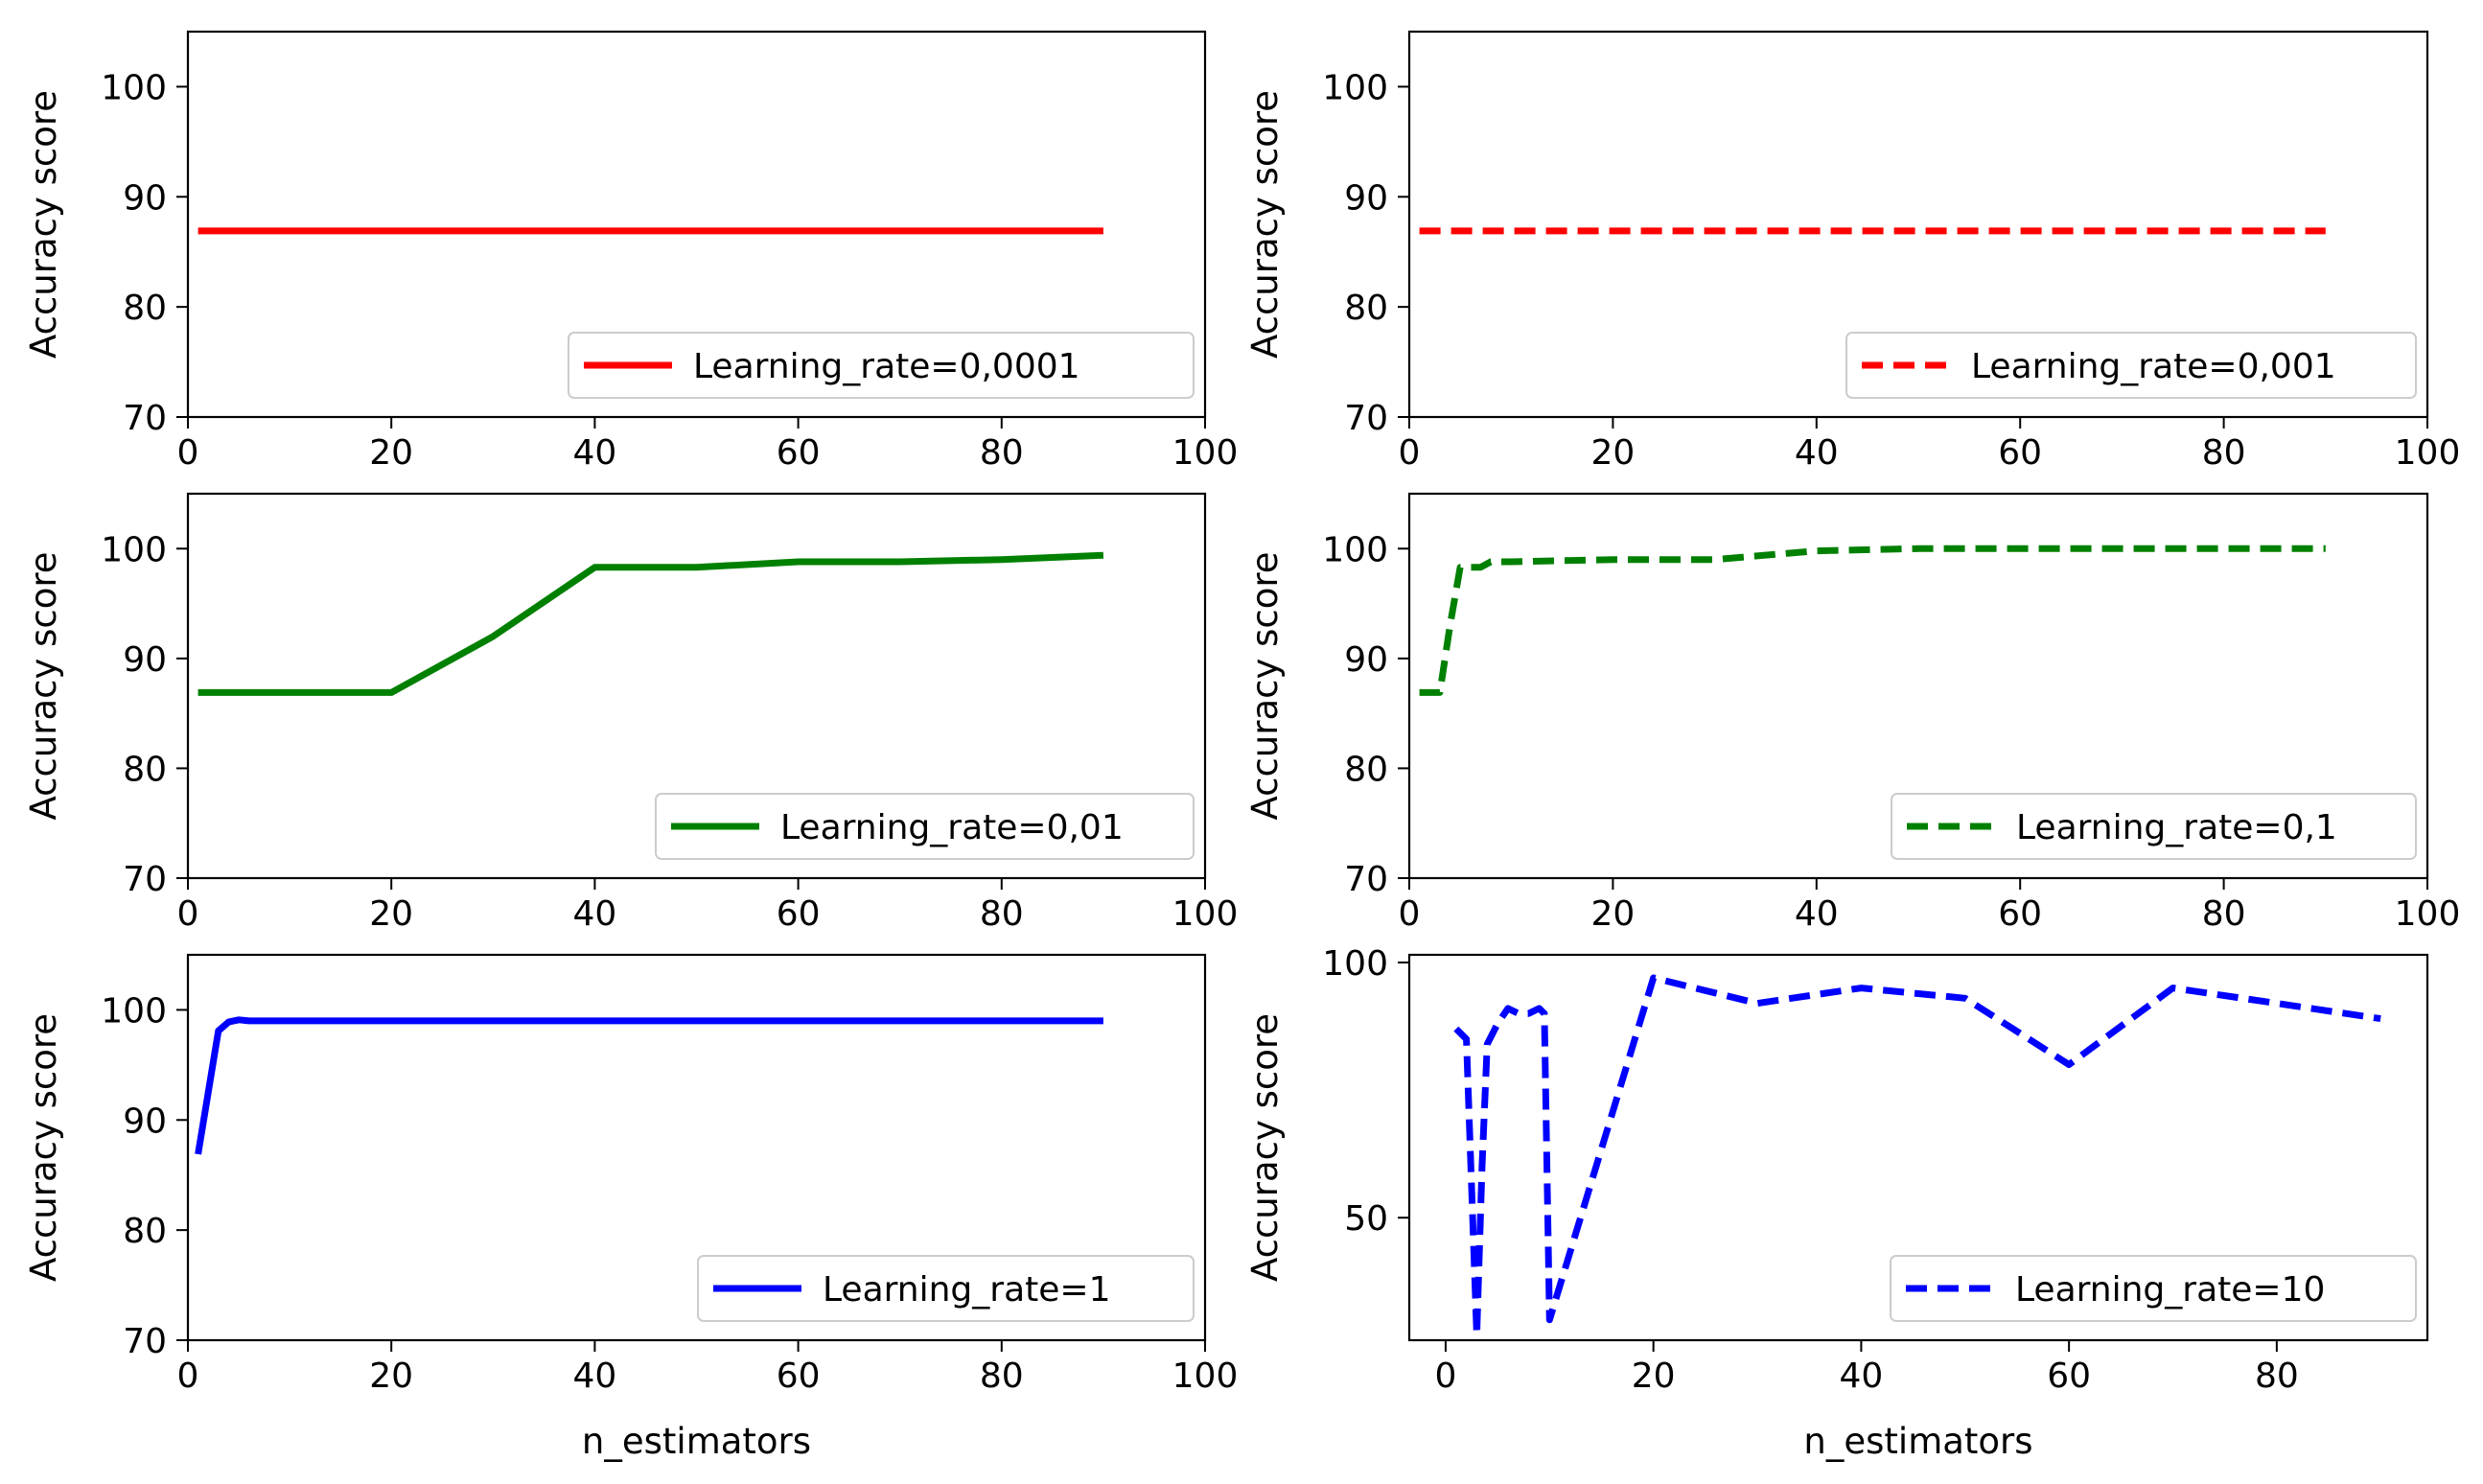 The height and width of the screenshot is (1484, 2483). I want to click on p5-x-tick-label: 20, so click(391, 1376).